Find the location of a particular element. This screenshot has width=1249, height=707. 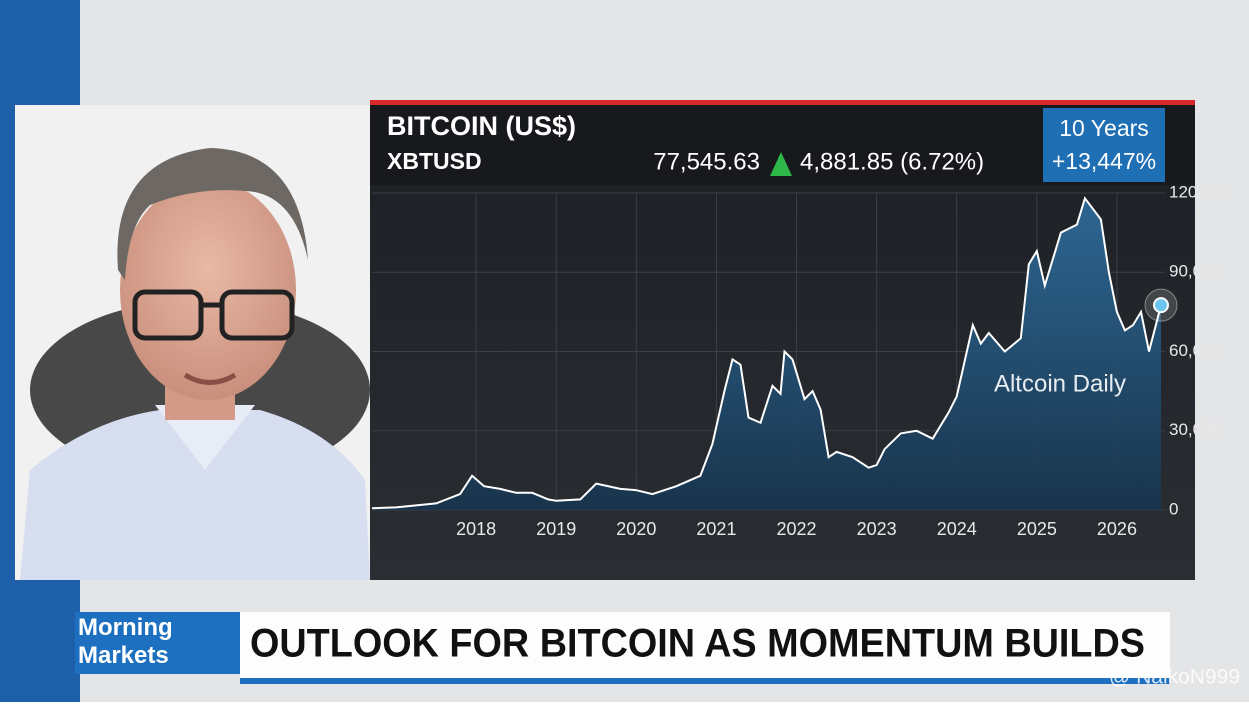

y-tick-label: 60,000 is located at coordinates (1195, 350).